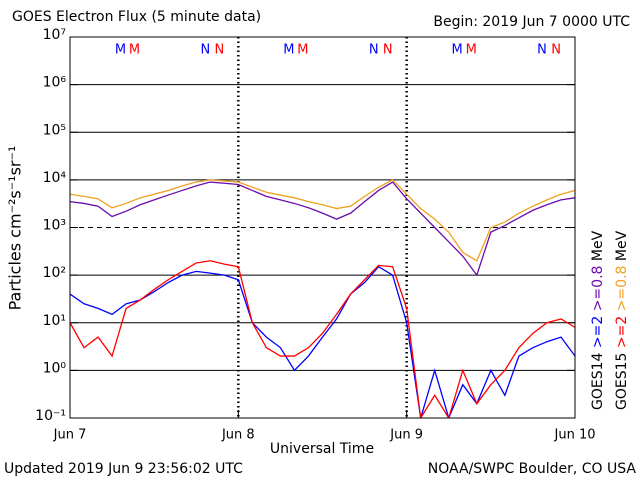 Image resolution: width=640 pixels, height=480 pixels. I want to click on y-tick-label: 10⁵, so click(54, 130).